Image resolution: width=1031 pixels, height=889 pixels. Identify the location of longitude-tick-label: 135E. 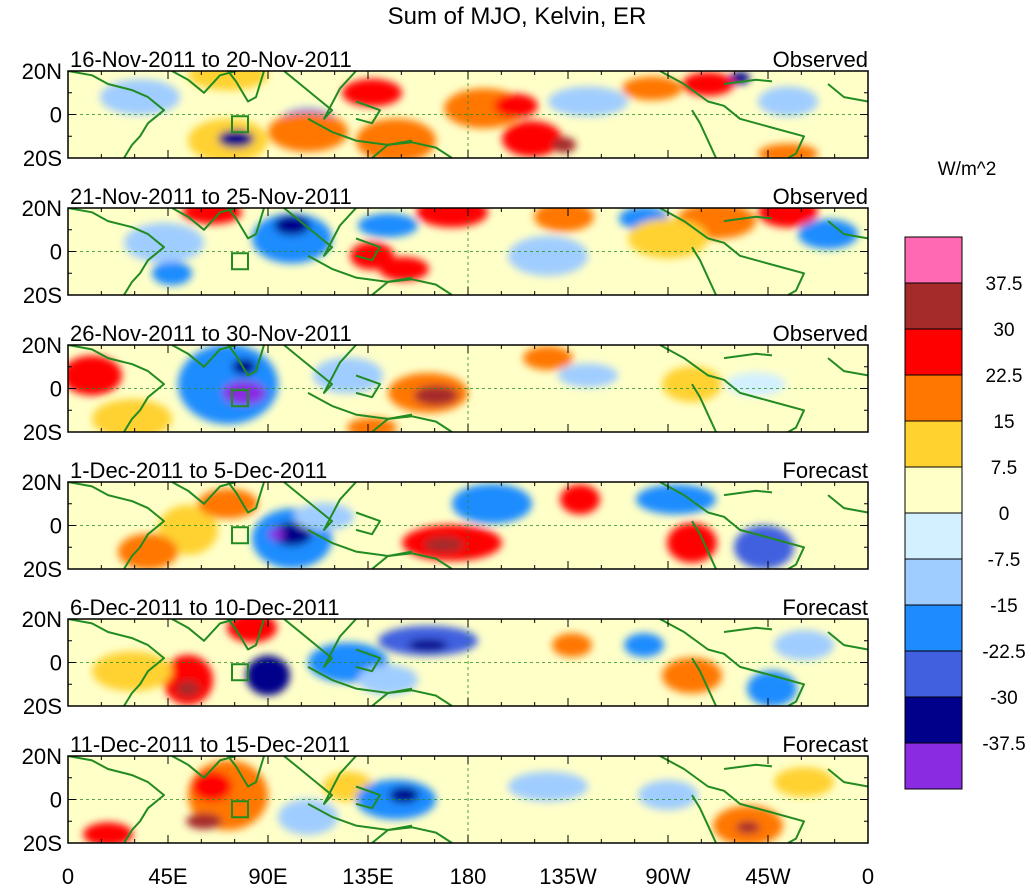
(367, 876).